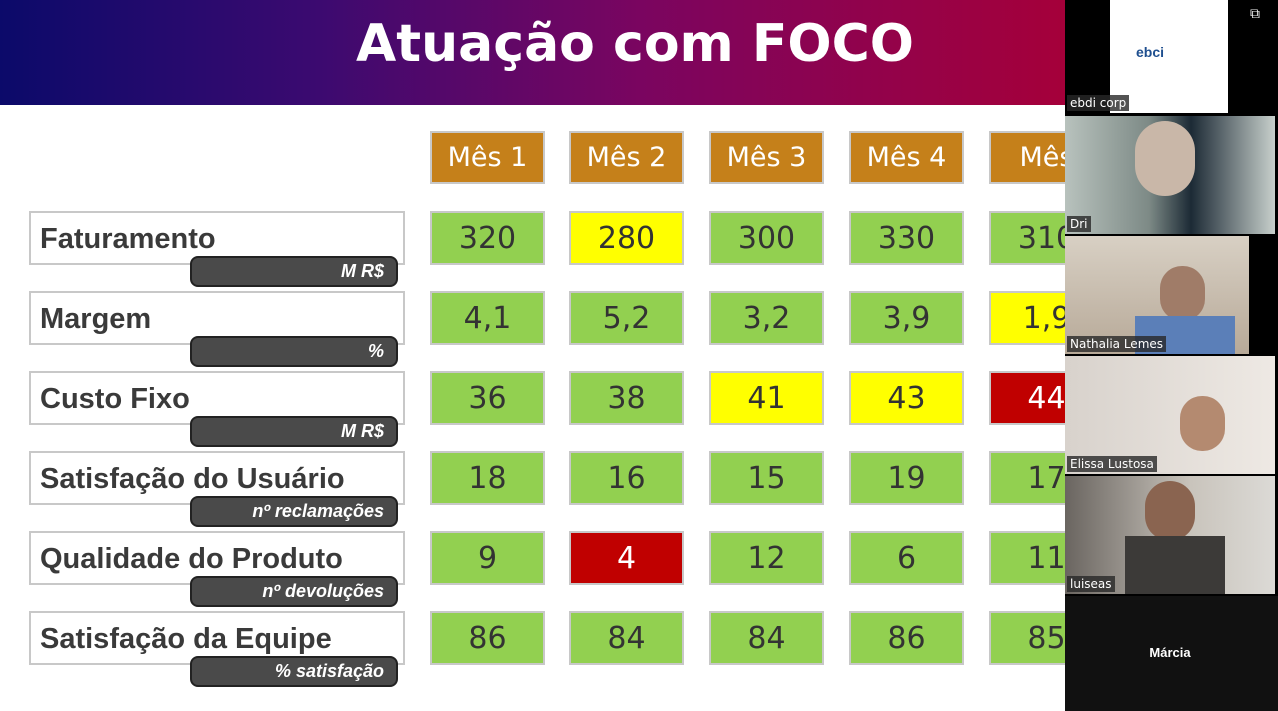  I want to click on kpi-cell: 1,9, so click(1027, 318).